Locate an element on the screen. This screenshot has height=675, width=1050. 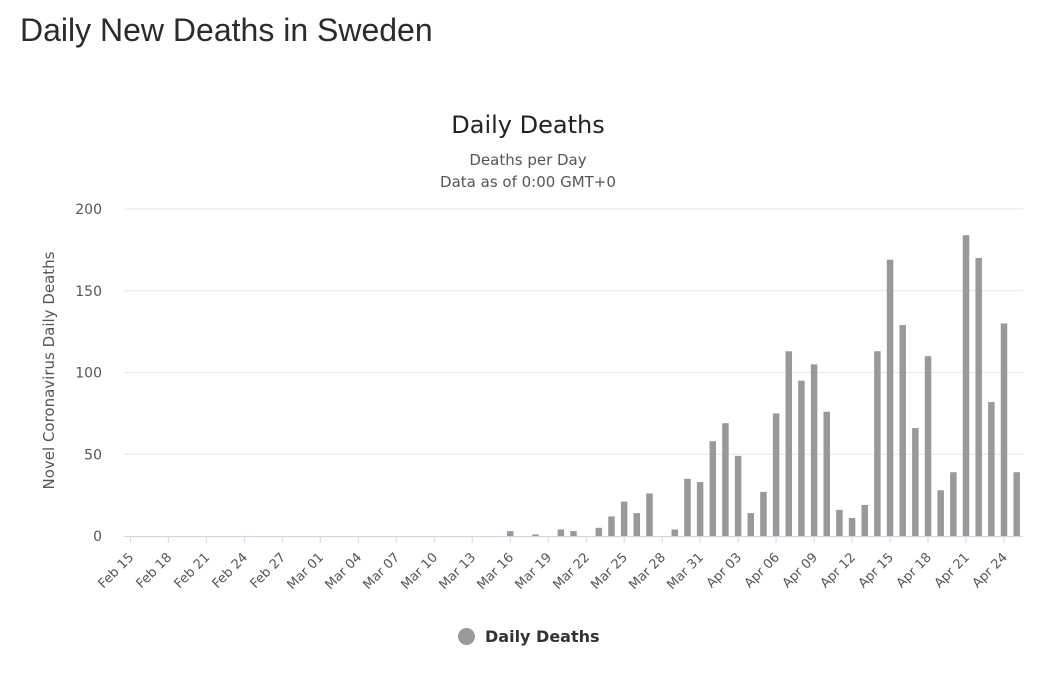
x-tick-label: Apr 15 is located at coordinates (876, 570).